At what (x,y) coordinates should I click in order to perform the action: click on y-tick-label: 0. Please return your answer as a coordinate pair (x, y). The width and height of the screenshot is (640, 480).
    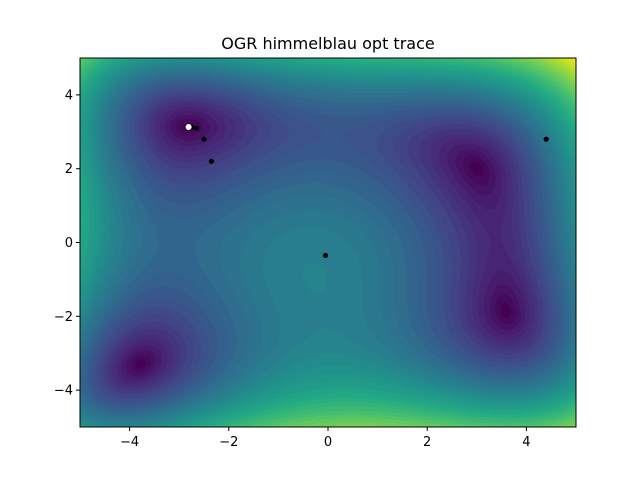
    Looking at the image, I should click on (69, 243).